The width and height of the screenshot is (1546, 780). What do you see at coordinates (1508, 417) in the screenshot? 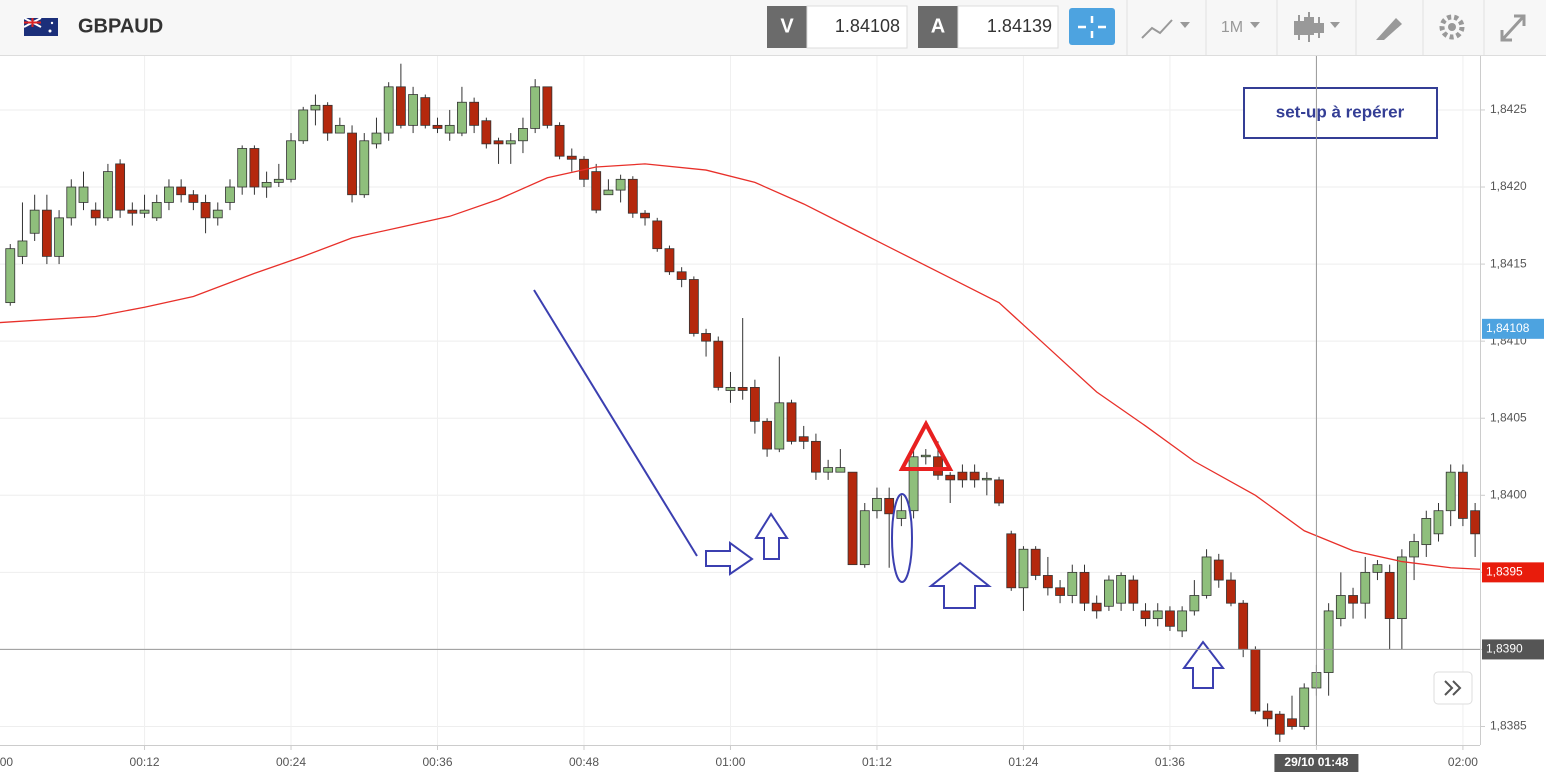
I see `y-tick-label: 1,8405` at bounding box center [1508, 417].